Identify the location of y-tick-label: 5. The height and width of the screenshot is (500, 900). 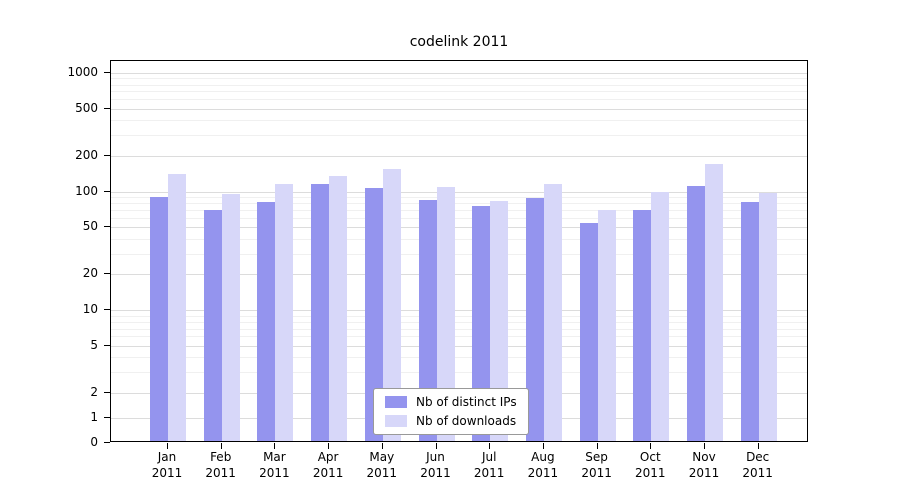
(94, 344).